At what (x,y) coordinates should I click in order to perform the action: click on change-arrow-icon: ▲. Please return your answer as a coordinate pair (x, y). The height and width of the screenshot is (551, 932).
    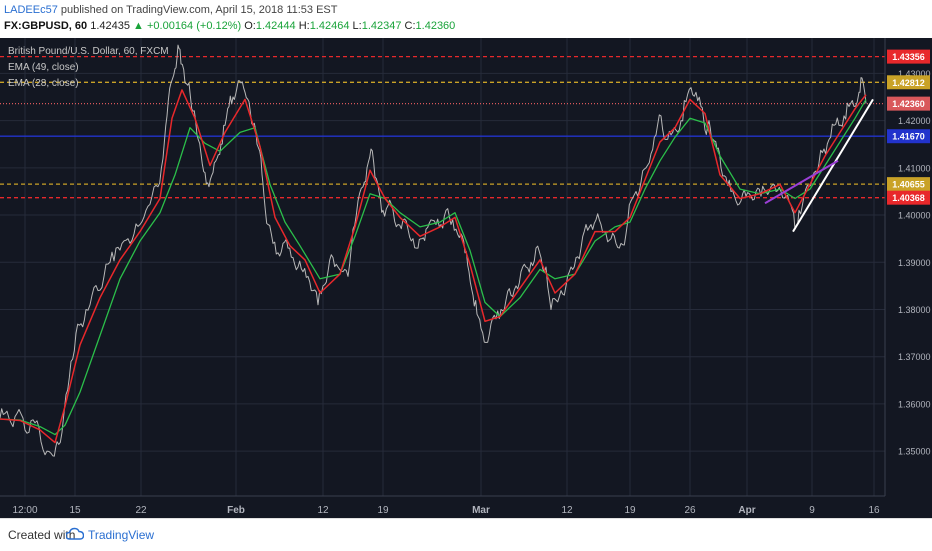
    Looking at the image, I should click on (138, 26).